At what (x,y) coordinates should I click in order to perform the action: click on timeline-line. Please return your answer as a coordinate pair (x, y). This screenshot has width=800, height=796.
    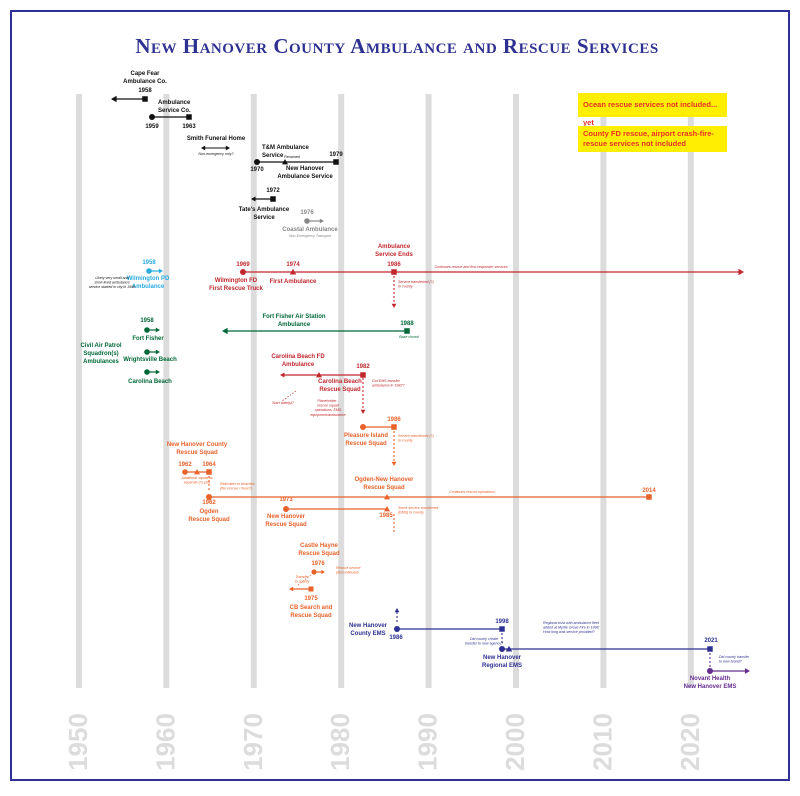
    Looking at the image, I should click on (289, 396).